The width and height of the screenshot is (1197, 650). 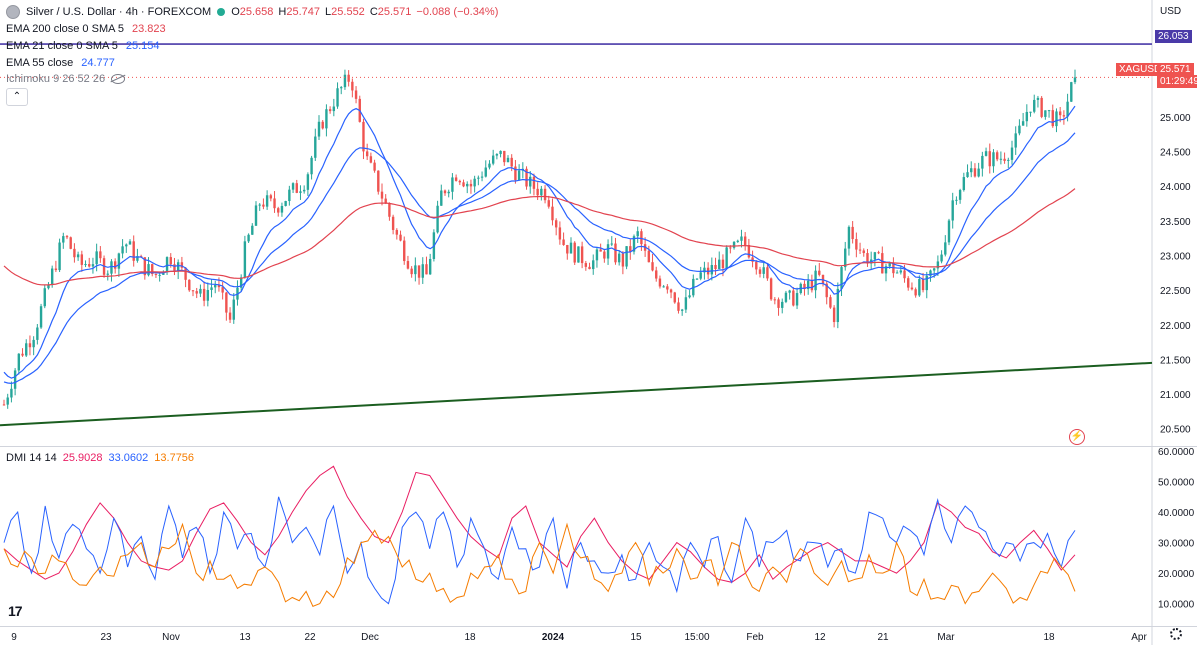 I want to click on indicator-ema55: EMA 55 close 24.777, so click(x=60, y=63).